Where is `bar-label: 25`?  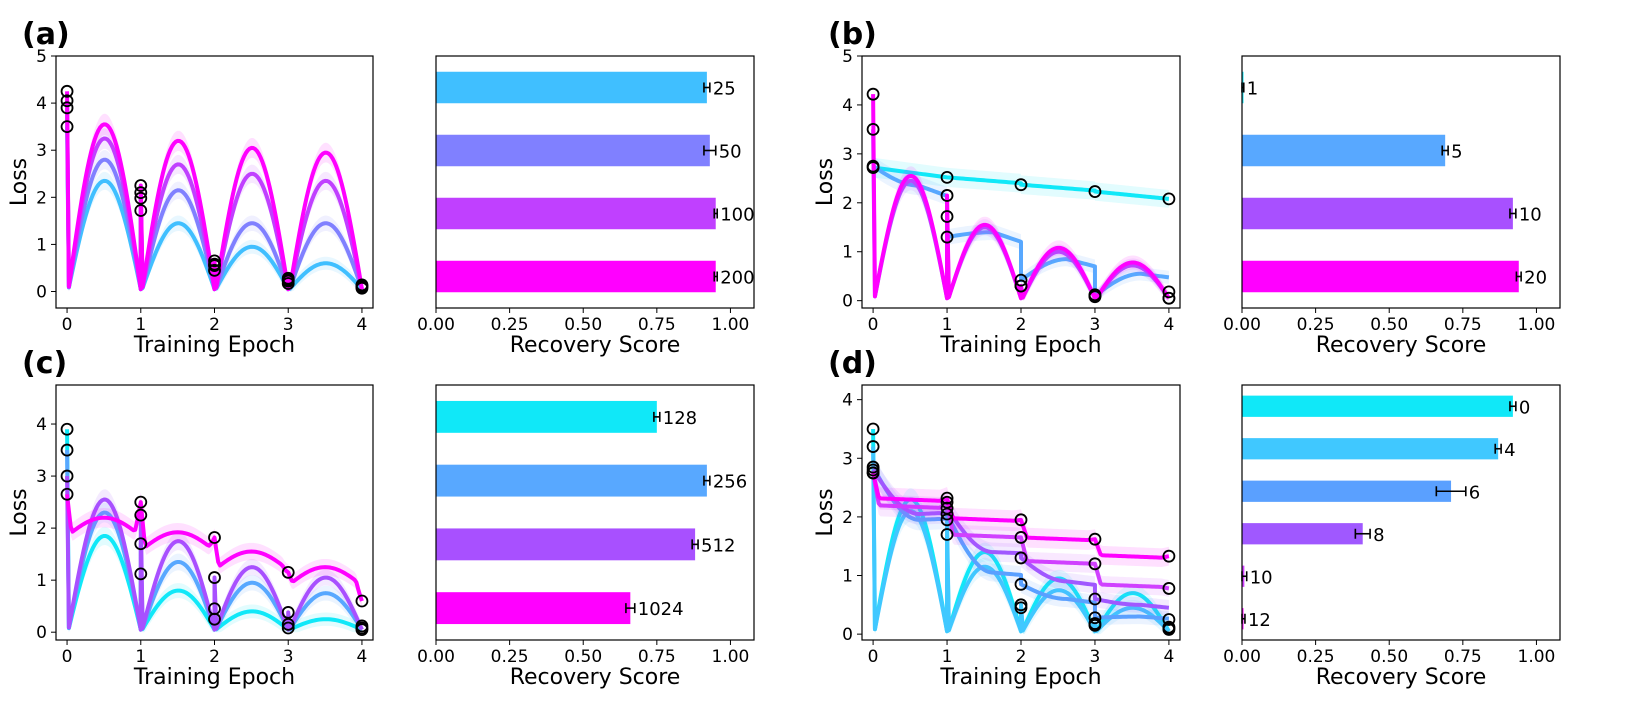 bar-label: 25 is located at coordinates (724, 89).